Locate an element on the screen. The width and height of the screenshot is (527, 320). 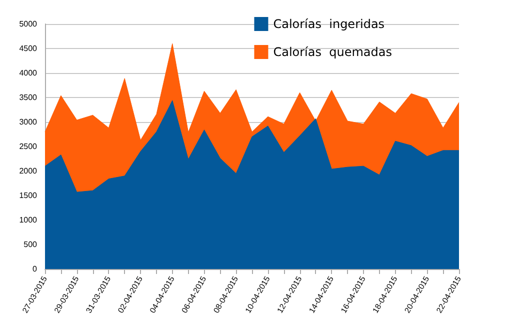
y-tick-label: 0 is located at coordinates (35, 269).